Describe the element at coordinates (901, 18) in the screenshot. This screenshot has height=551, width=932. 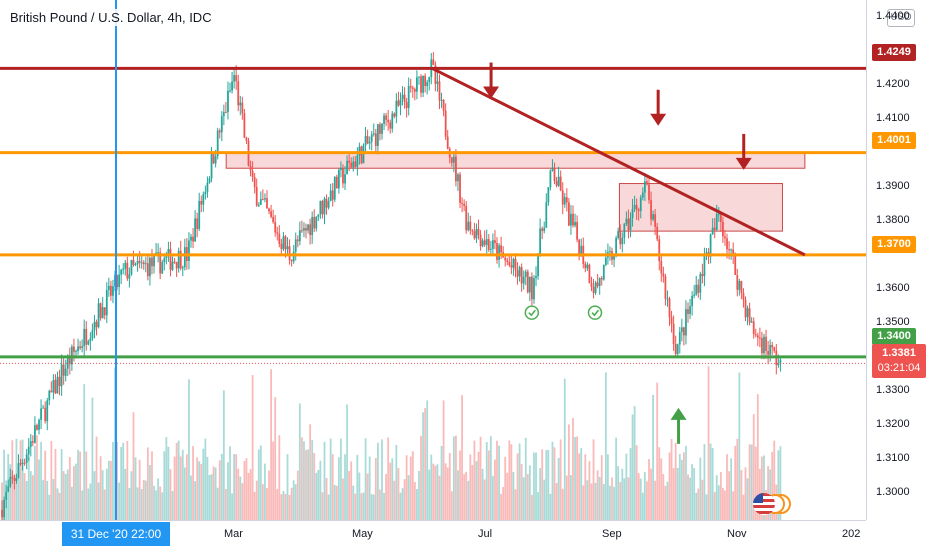
I see `currency-button: USD` at that location.